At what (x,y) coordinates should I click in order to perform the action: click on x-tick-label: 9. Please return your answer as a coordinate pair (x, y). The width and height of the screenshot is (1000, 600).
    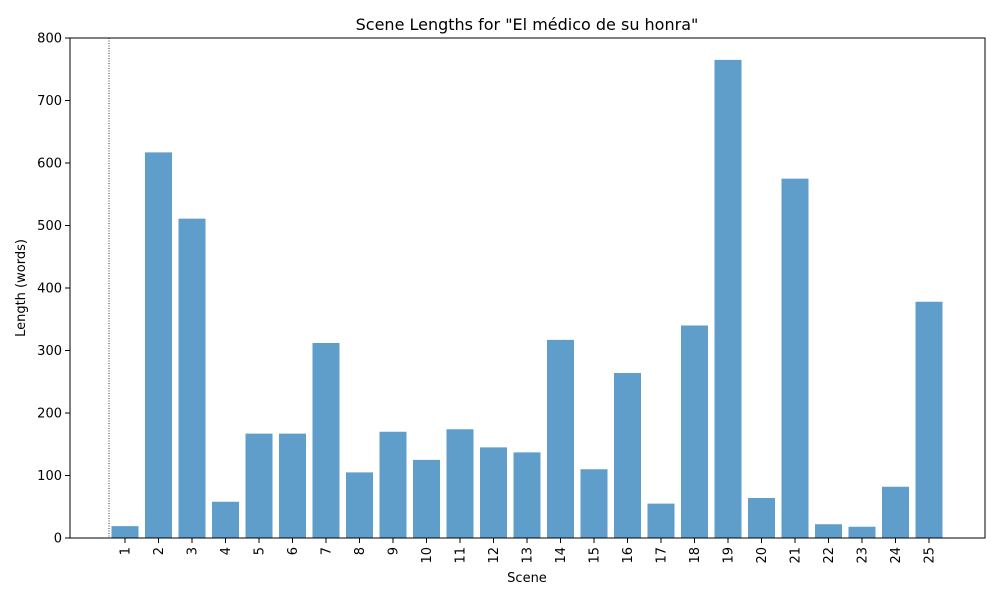
    Looking at the image, I should click on (394, 551).